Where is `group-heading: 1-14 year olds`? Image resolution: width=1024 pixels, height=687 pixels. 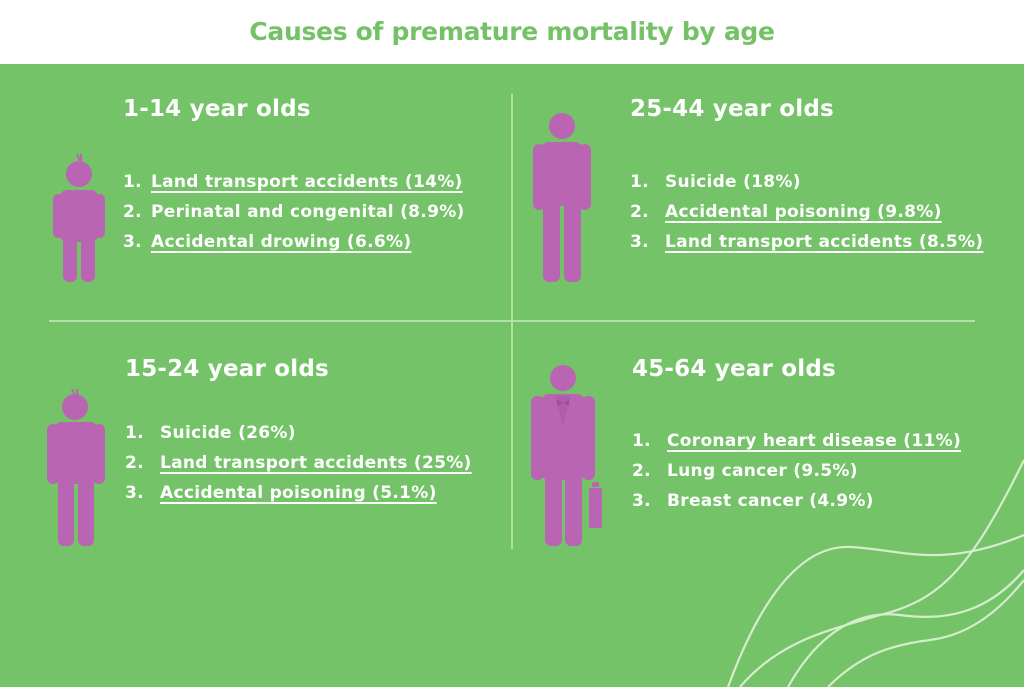
group-heading: 1-14 year olds is located at coordinates (217, 109).